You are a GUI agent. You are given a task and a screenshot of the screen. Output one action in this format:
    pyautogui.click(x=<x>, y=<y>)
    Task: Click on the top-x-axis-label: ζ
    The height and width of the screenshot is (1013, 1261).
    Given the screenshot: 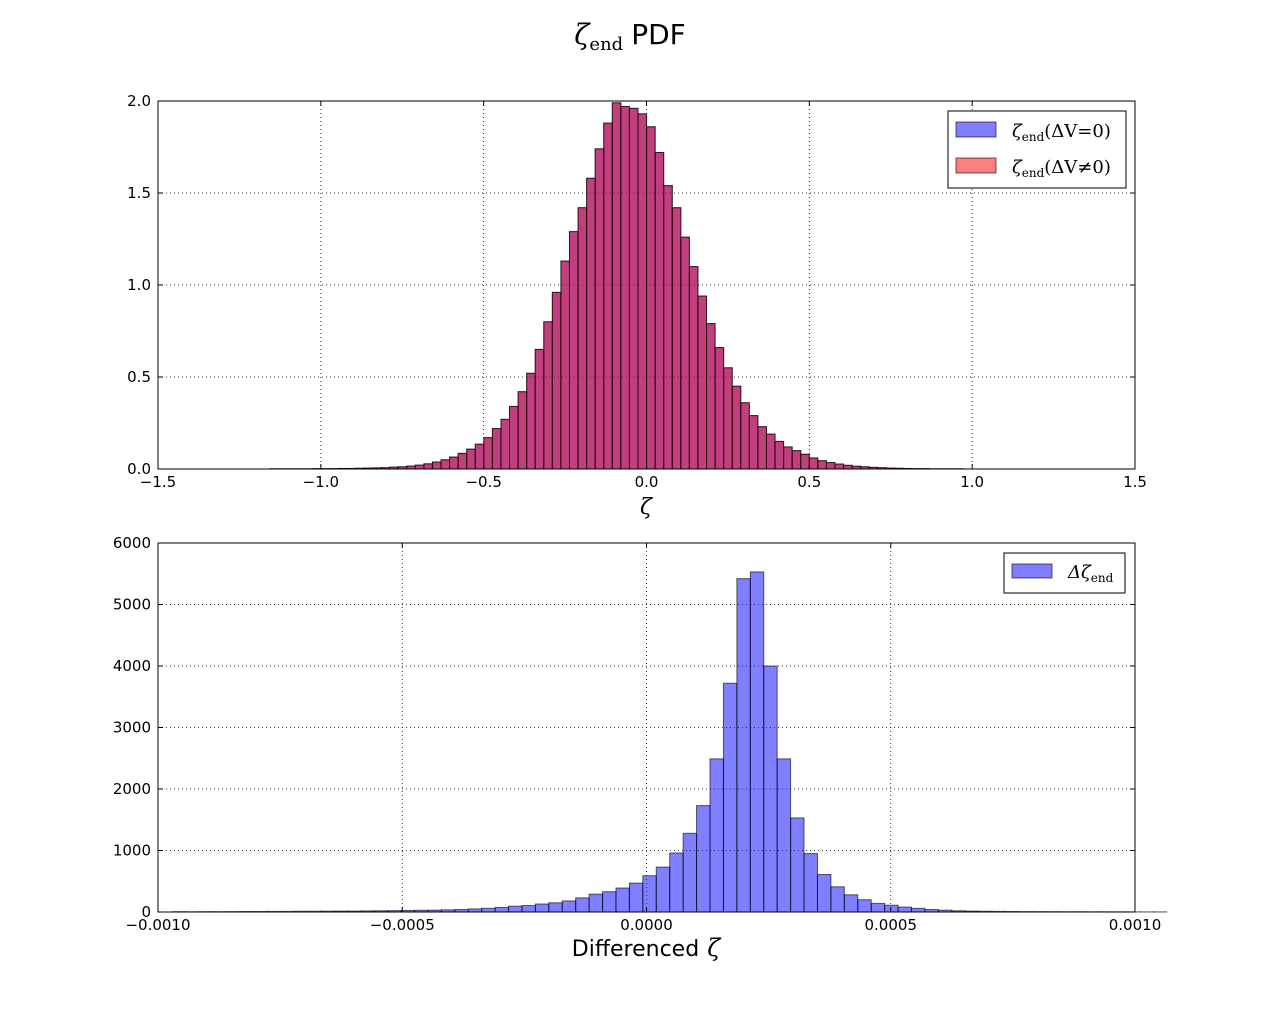 What is the action you would take?
    pyautogui.click(x=647, y=507)
    